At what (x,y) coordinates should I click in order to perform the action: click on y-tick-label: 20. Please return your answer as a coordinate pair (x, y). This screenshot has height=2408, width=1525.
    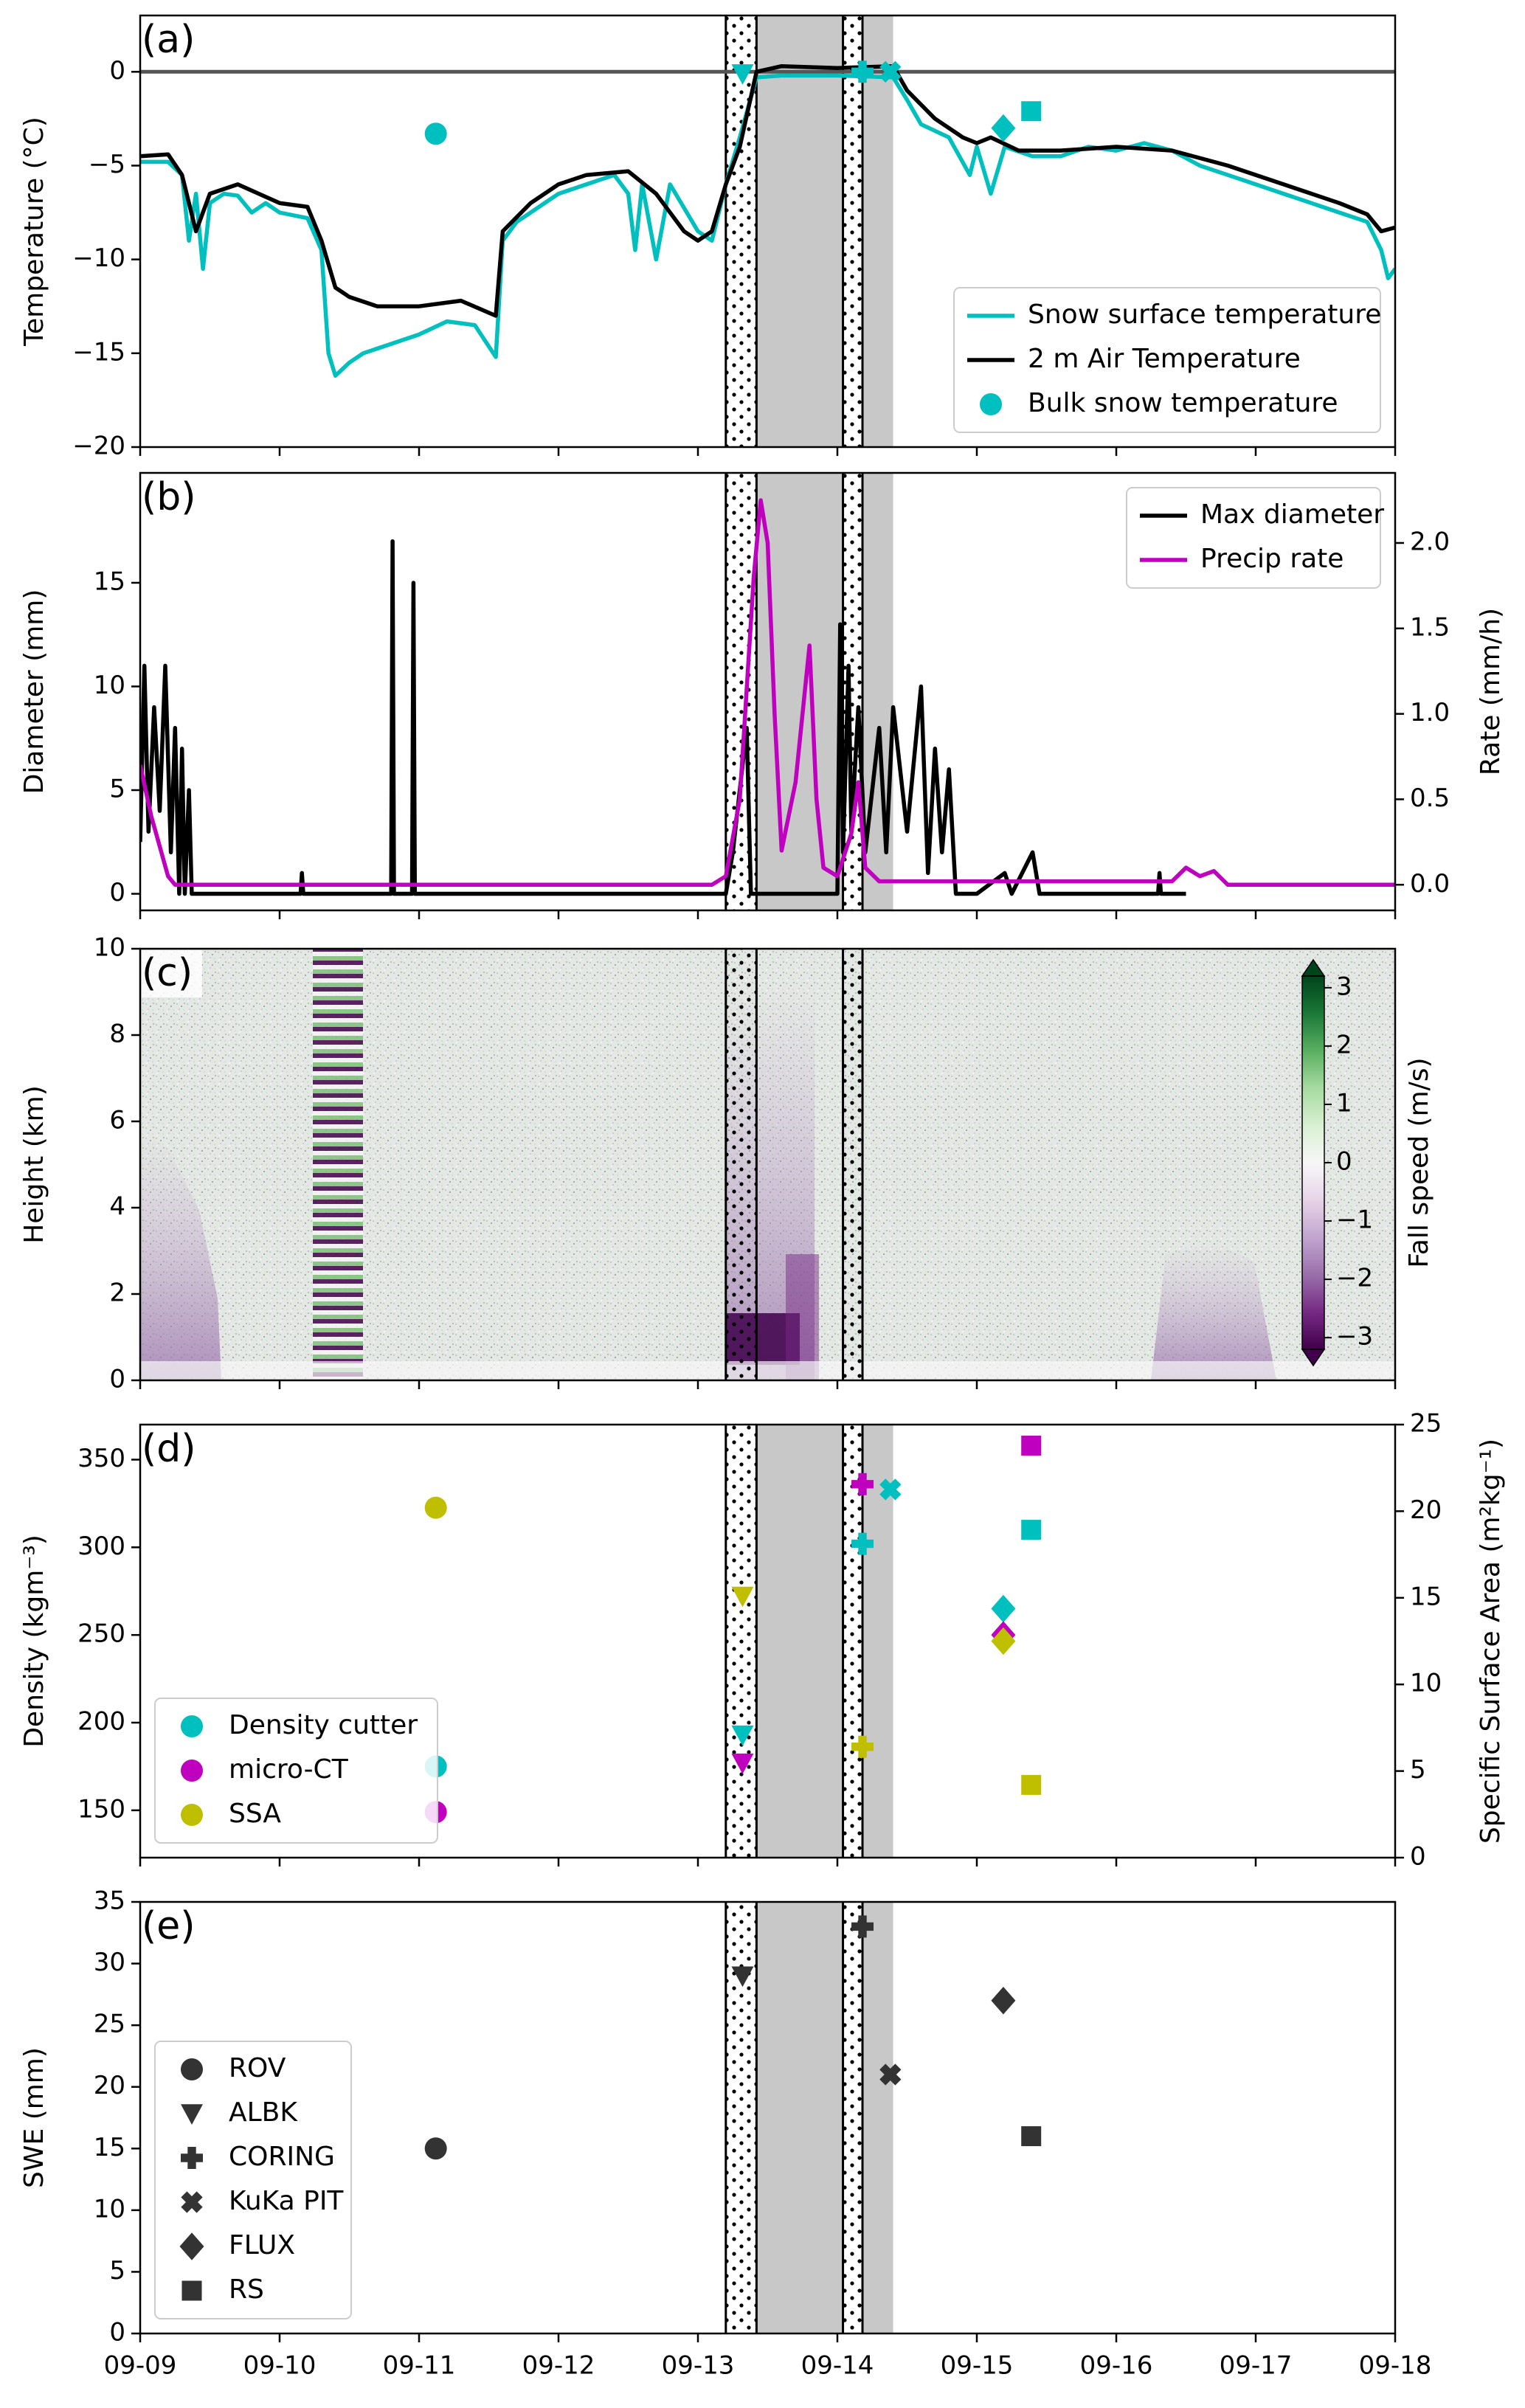
    Looking at the image, I should click on (109, 2085).